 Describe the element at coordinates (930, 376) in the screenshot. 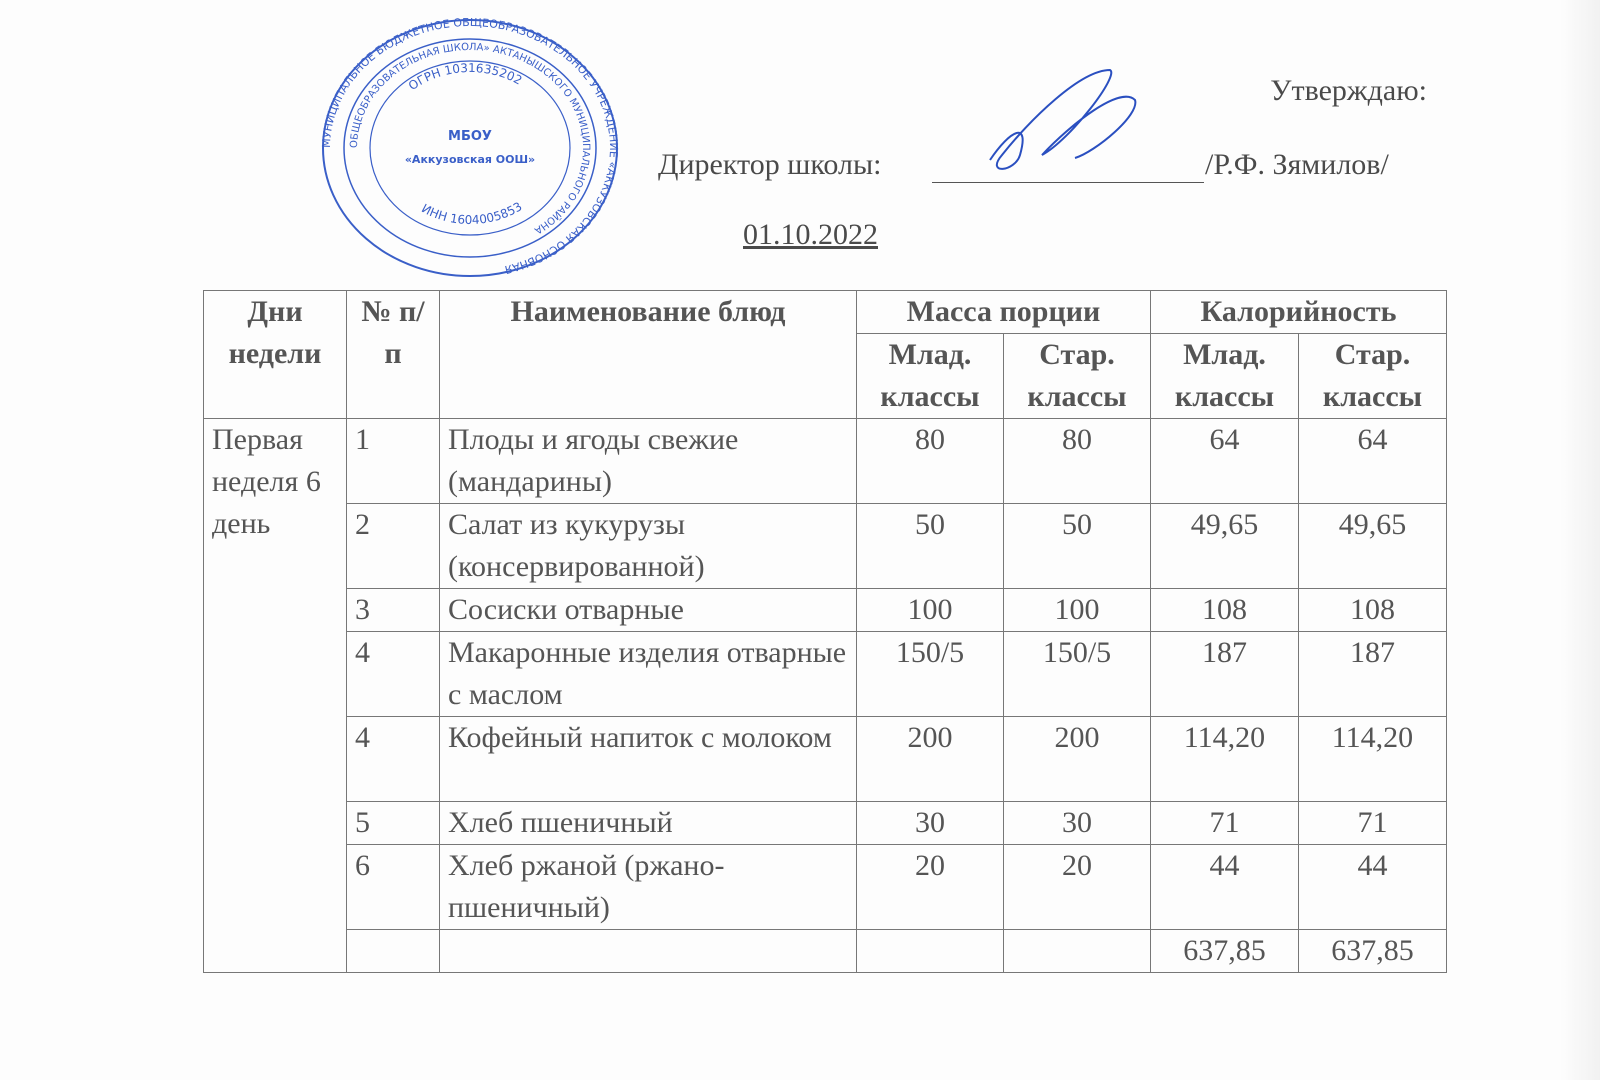

I see `header-mass-junior: Млад. классы` at that location.